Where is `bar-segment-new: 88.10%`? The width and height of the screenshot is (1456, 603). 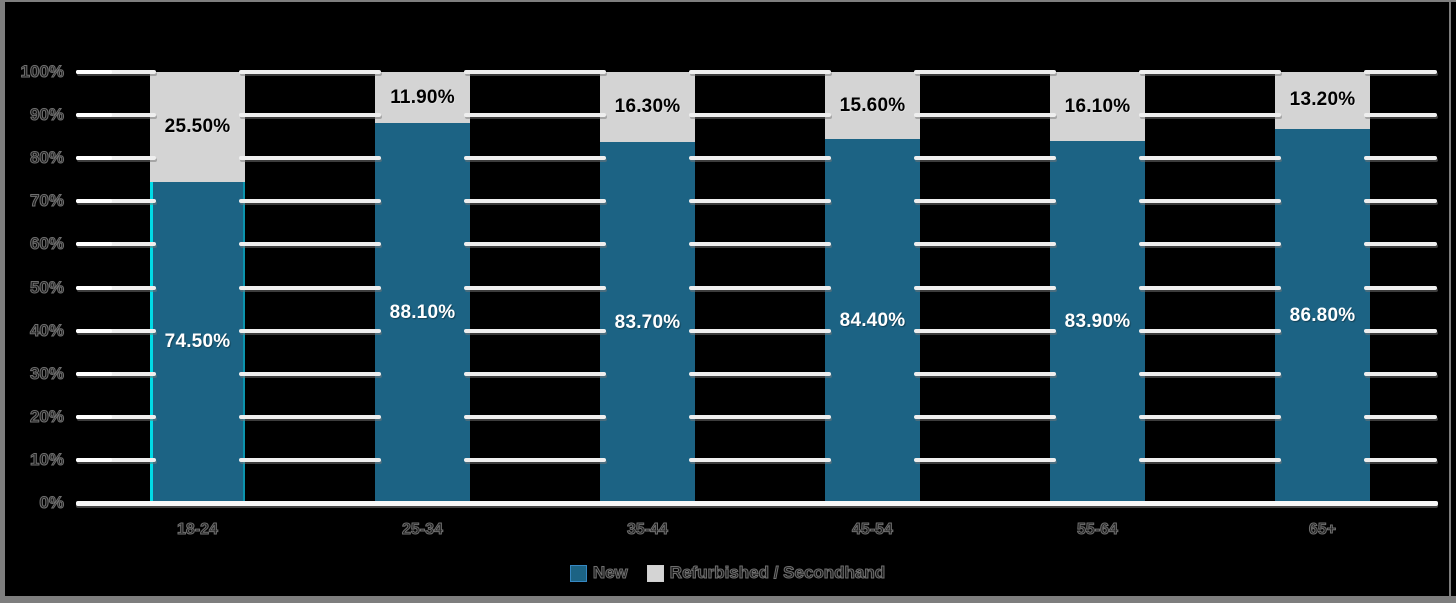 bar-segment-new: 88.10% is located at coordinates (422, 313).